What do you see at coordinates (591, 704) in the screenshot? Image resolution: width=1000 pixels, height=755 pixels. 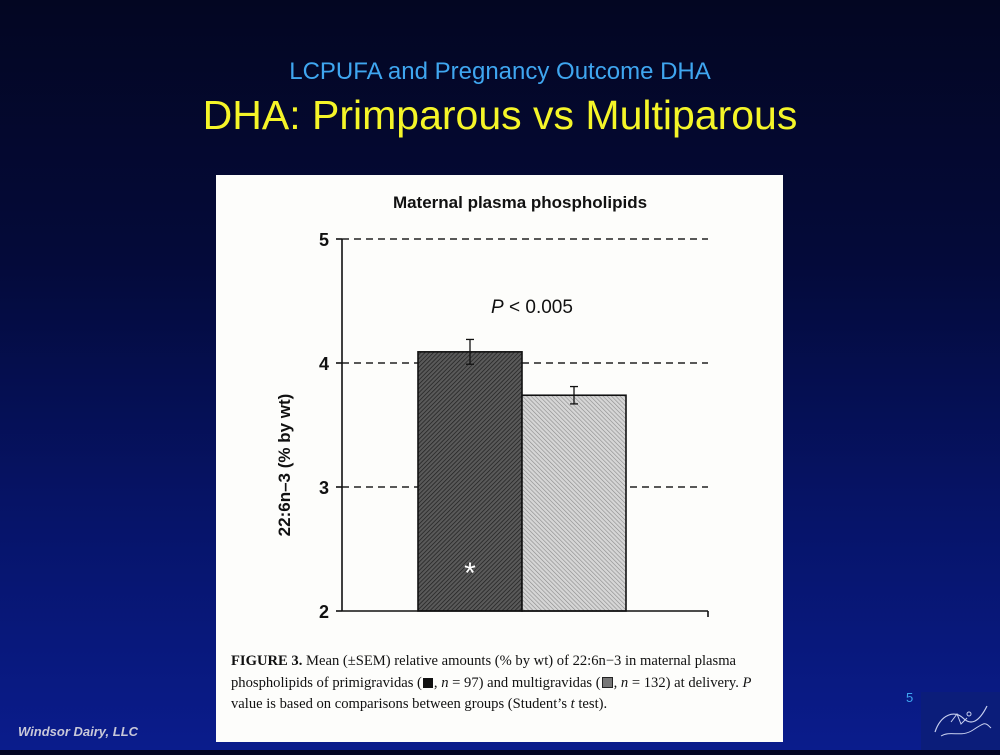 I see `caption-text-7: test).` at bounding box center [591, 704].